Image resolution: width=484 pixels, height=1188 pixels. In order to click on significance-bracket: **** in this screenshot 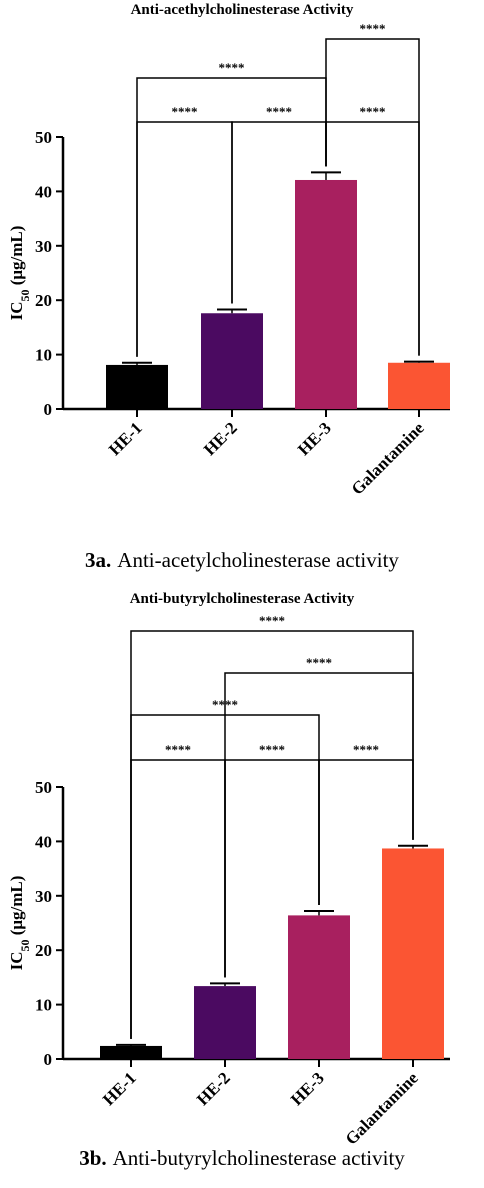, I will do `click(372, 188)`.